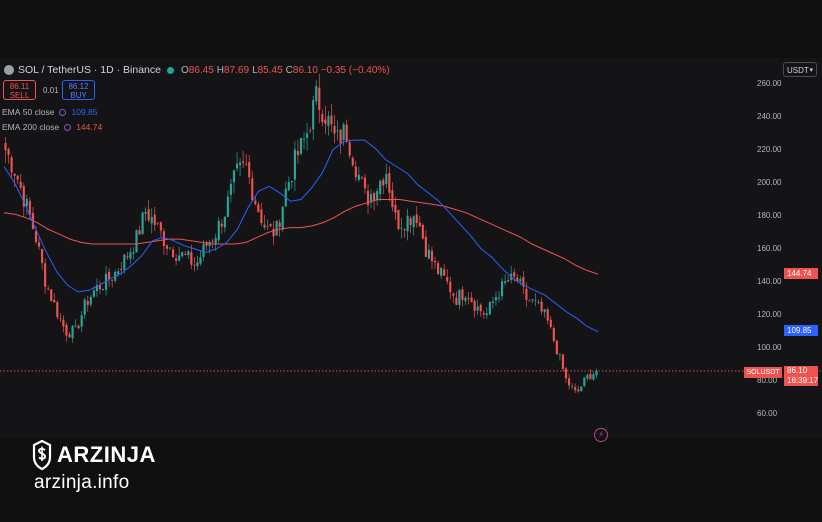 The width and height of the screenshot is (822, 522). I want to click on open-value: 86.45, so click(201, 70).